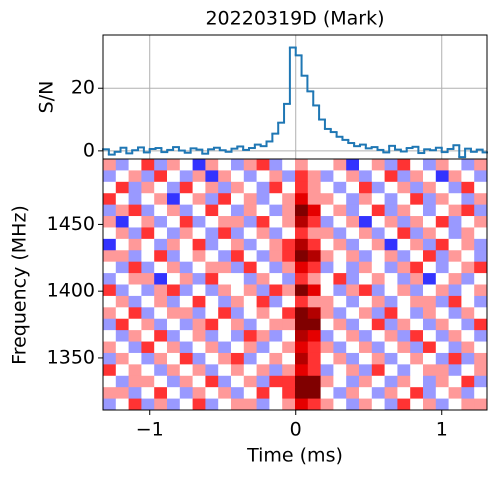 Image resolution: width=498 pixels, height=478 pixels. Describe the element at coordinates (71, 357) in the screenshot. I see `y-tick-label: 1350` at that location.